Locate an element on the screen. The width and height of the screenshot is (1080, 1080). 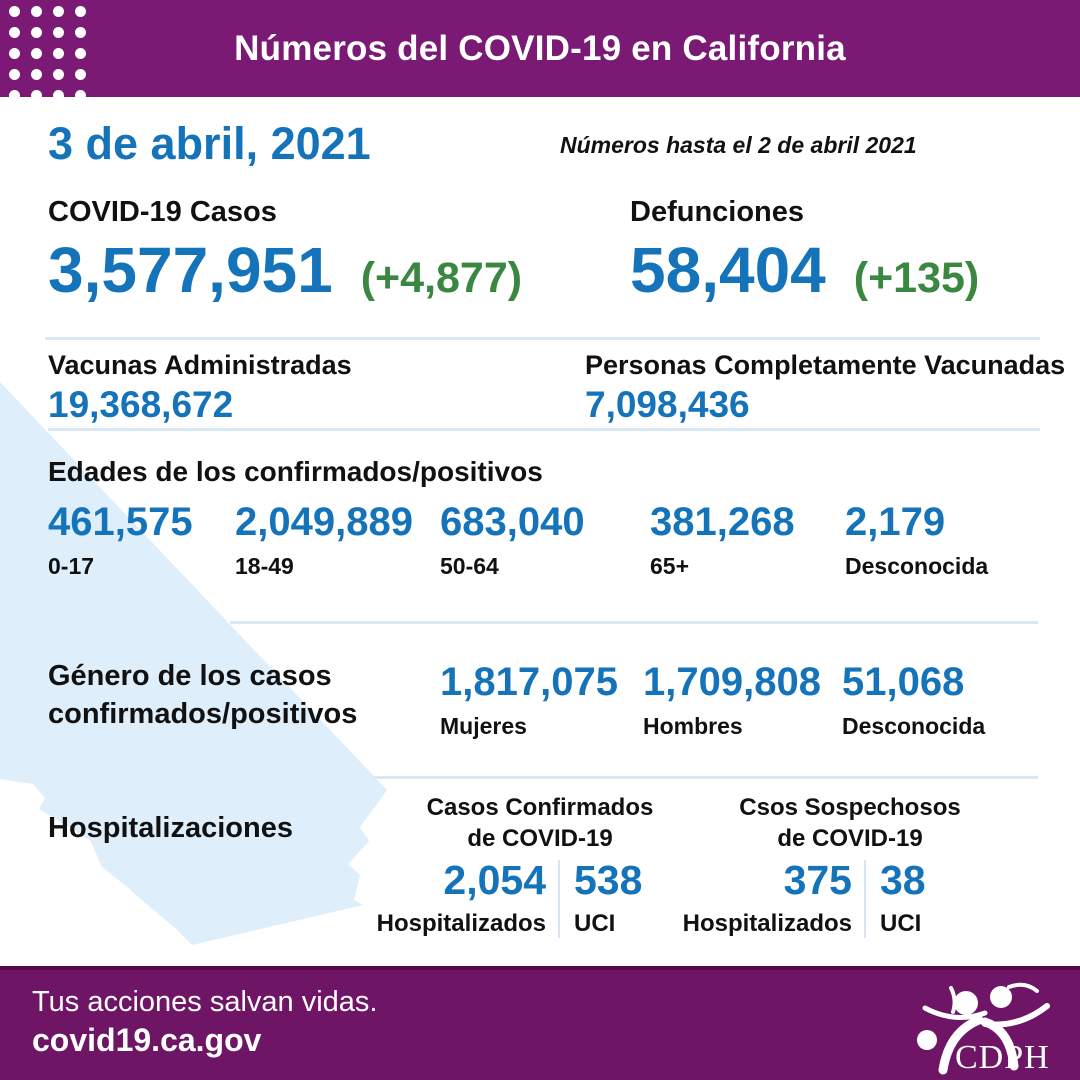
hospitalizations-title: Hospitalizaciones is located at coordinates (170, 828).